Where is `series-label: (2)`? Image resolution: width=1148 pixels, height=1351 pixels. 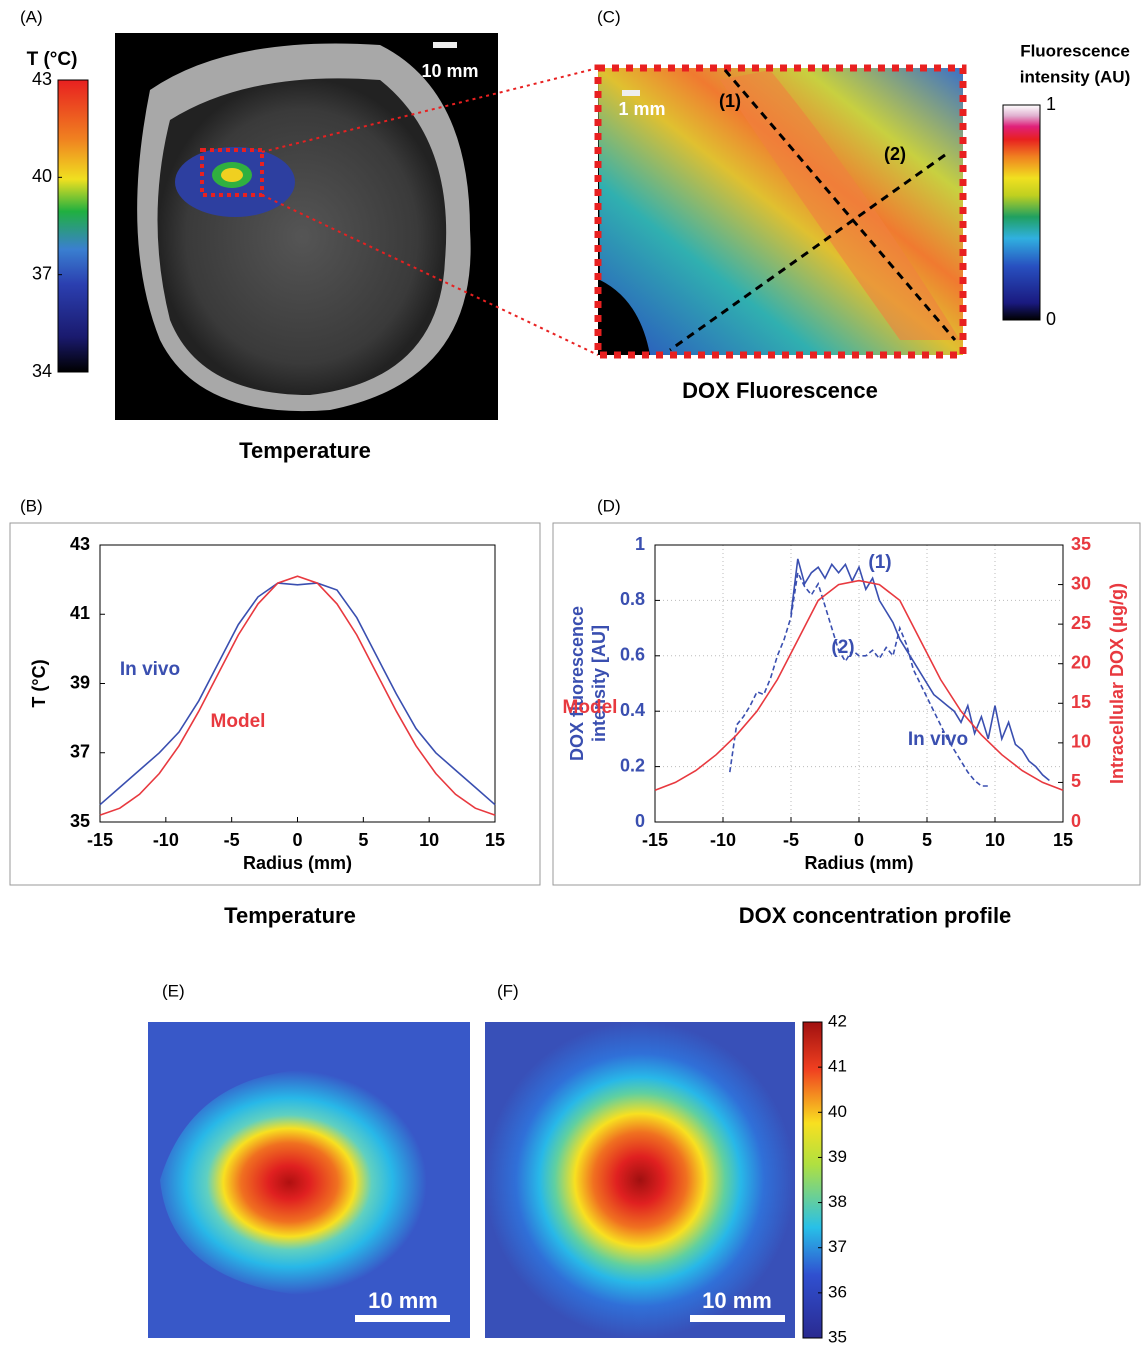
series-label: (2) is located at coordinates (842, 647).